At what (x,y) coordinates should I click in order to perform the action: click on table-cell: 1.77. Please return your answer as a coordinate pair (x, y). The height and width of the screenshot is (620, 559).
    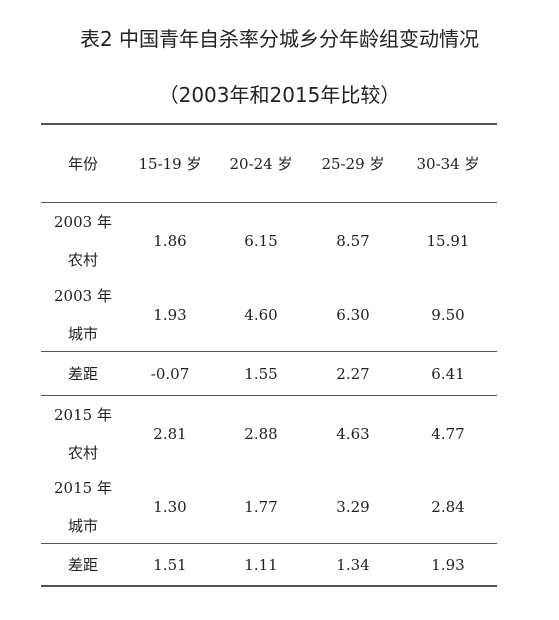
    Looking at the image, I should click on (261, 507).